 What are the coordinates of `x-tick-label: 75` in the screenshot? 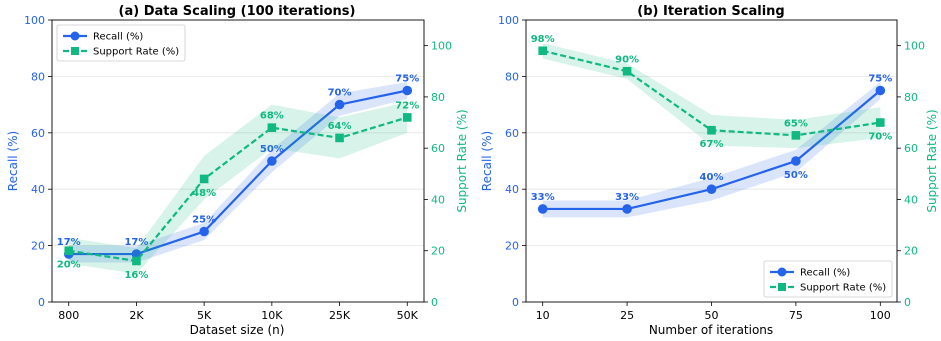 It's located at (796, 315).